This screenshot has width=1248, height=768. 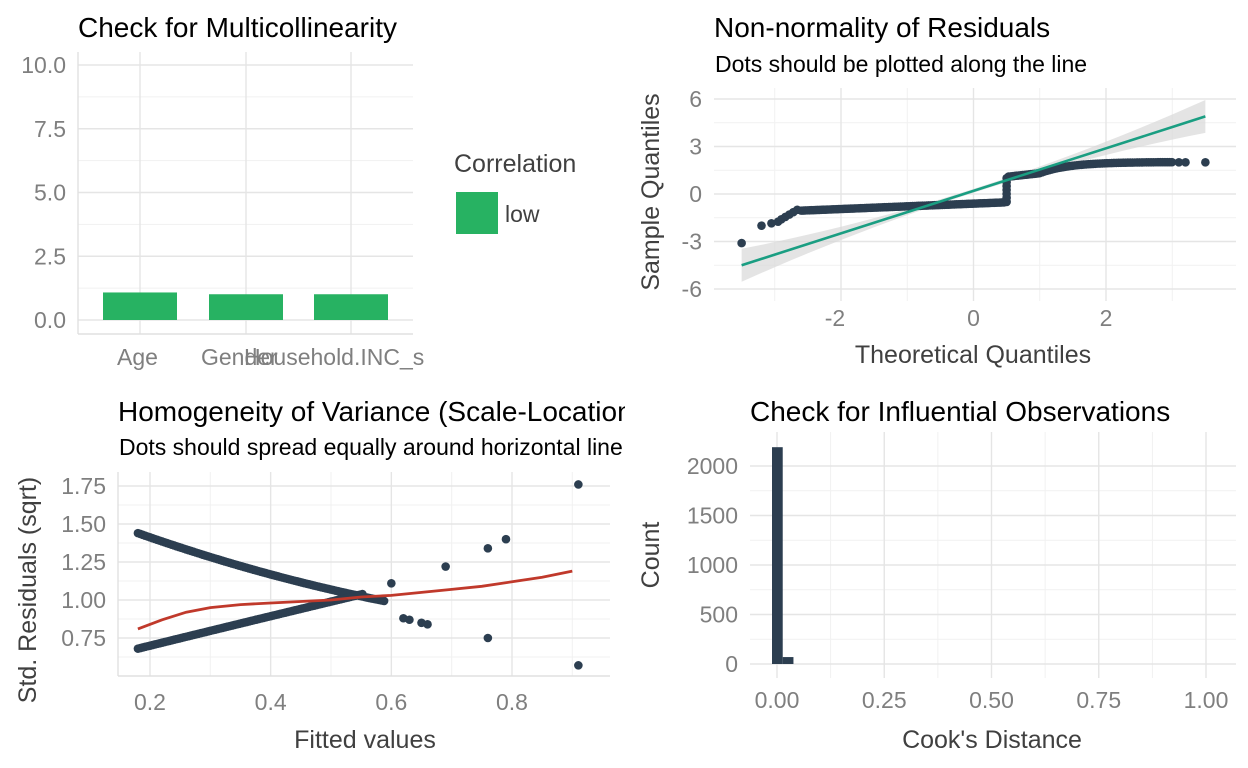 What do you see at coordinates (884, 700) in the screenshot?
I see `x-tick-label: 0.25` at bounding box center [884, 700].